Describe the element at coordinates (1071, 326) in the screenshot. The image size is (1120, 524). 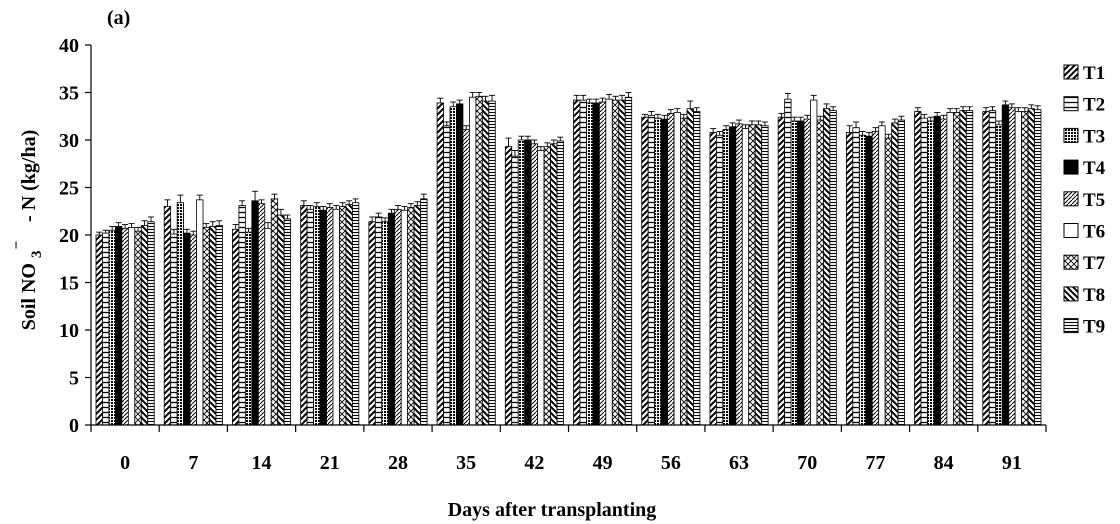
I see `legend-swatch-t9` at that location.